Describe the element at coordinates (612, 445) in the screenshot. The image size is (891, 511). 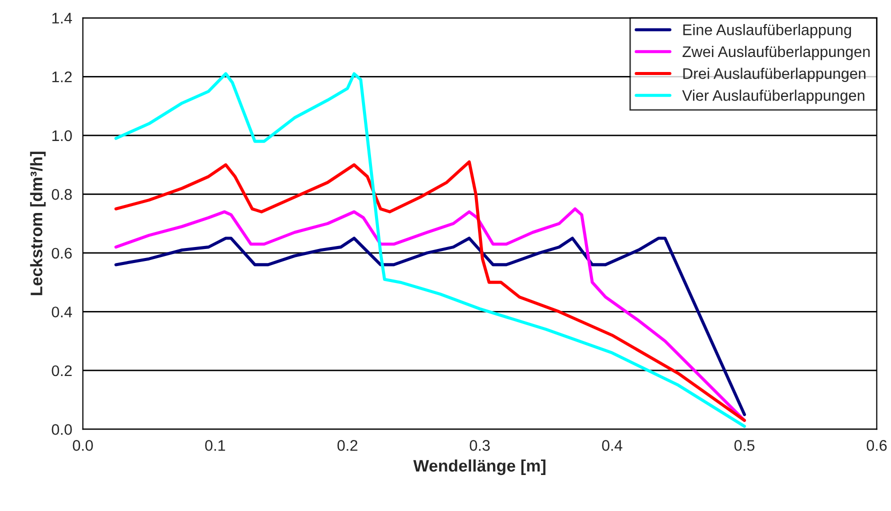
I see `x-tick-label: 0.4` at that location.